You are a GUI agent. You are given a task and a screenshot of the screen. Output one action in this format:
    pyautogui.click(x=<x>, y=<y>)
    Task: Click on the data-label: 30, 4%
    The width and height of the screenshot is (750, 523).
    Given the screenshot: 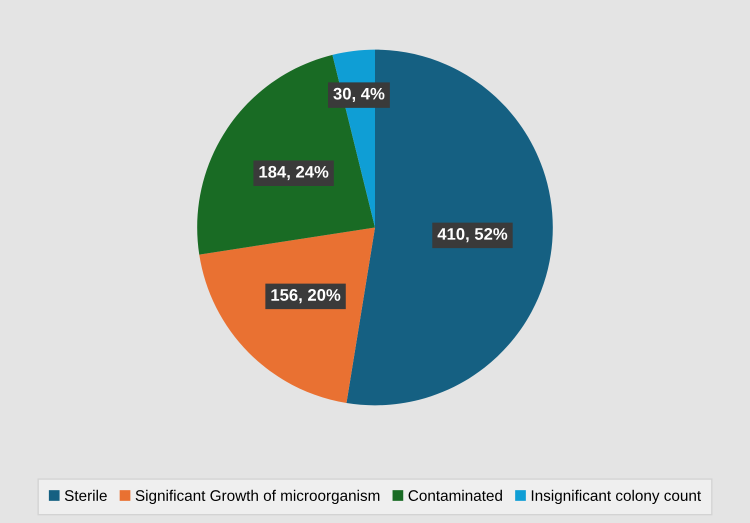 What is the action you would take?
    pyautogui.click(x=358, y=95)
    